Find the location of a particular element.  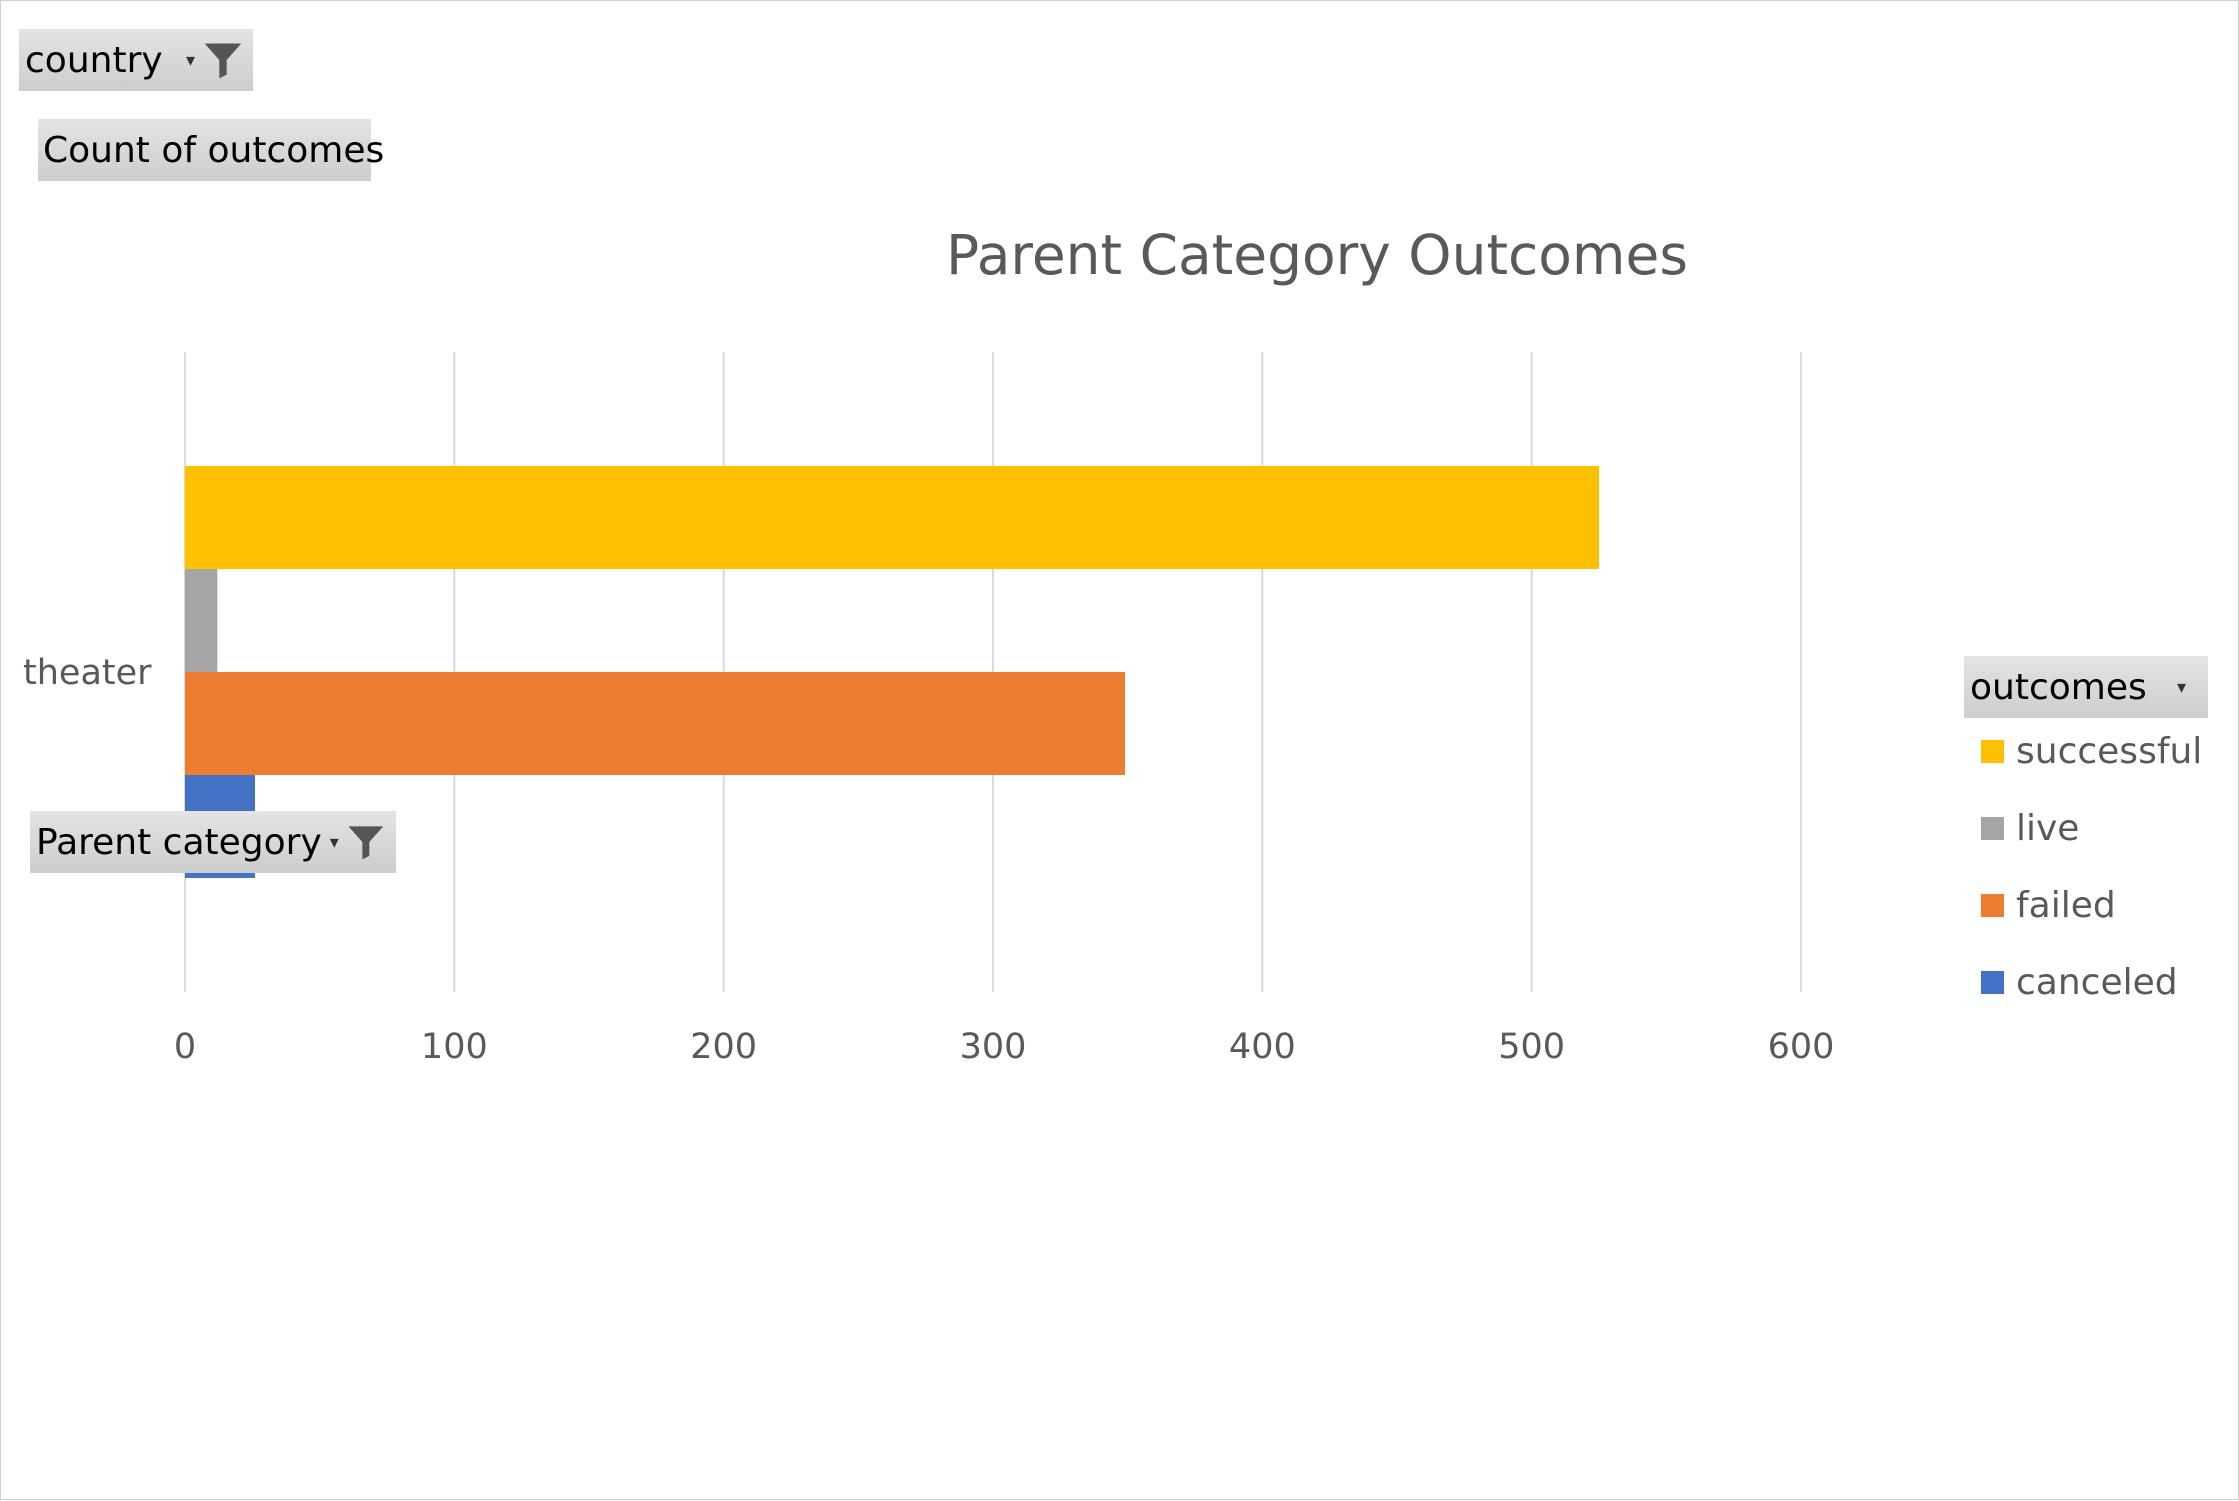

legend-label: live is located at coordinates (2048, 828).